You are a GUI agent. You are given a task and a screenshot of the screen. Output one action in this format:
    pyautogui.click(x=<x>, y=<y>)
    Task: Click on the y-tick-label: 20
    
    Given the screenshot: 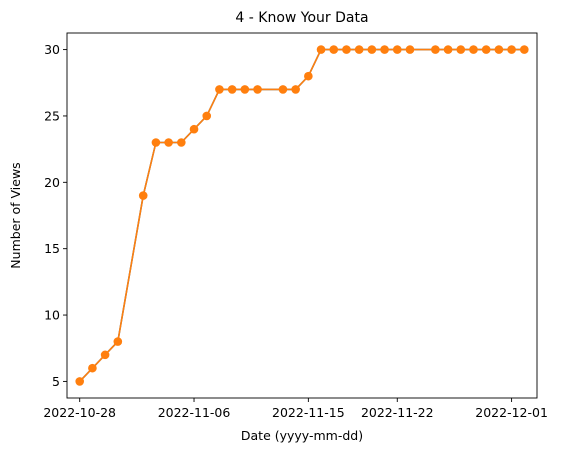 What is the action you would take?
    pyautogui.click(x=52, y=182)
    